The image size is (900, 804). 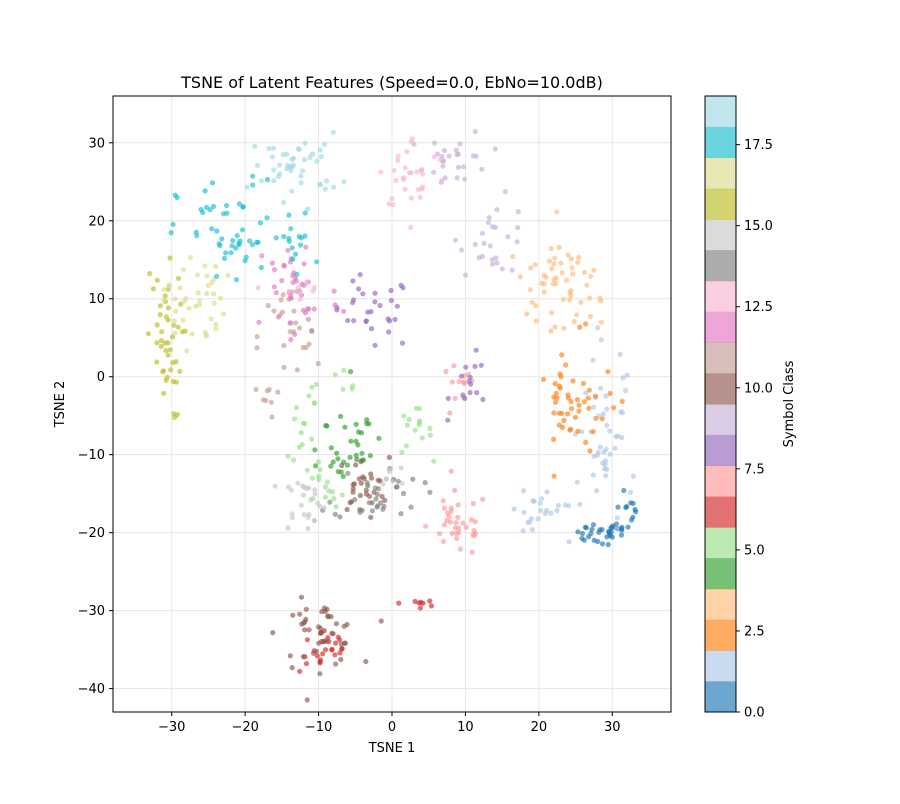 What do you see at coordinates (171, 727) in the screenshot?
I see `x-tick-label: −30` at bounding box center [171, 727].